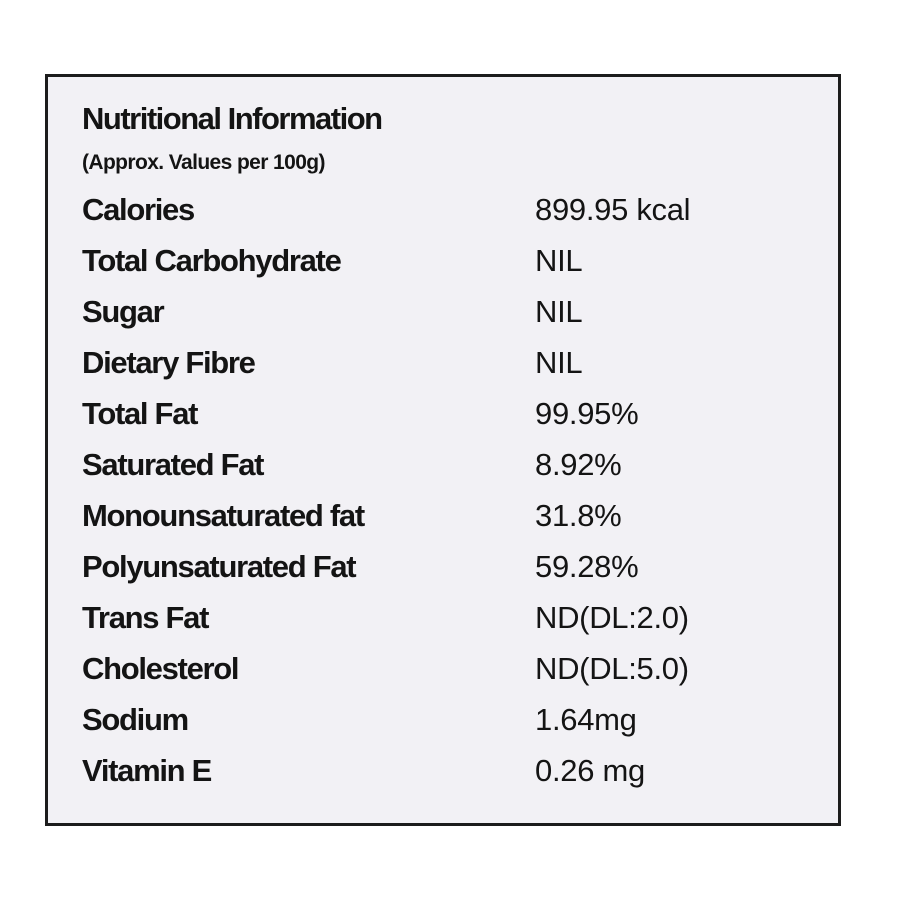  Describe the element at coordinates (443, 319) in the screenshot. I see `nutrient-row: Sugar NIL` at that location.